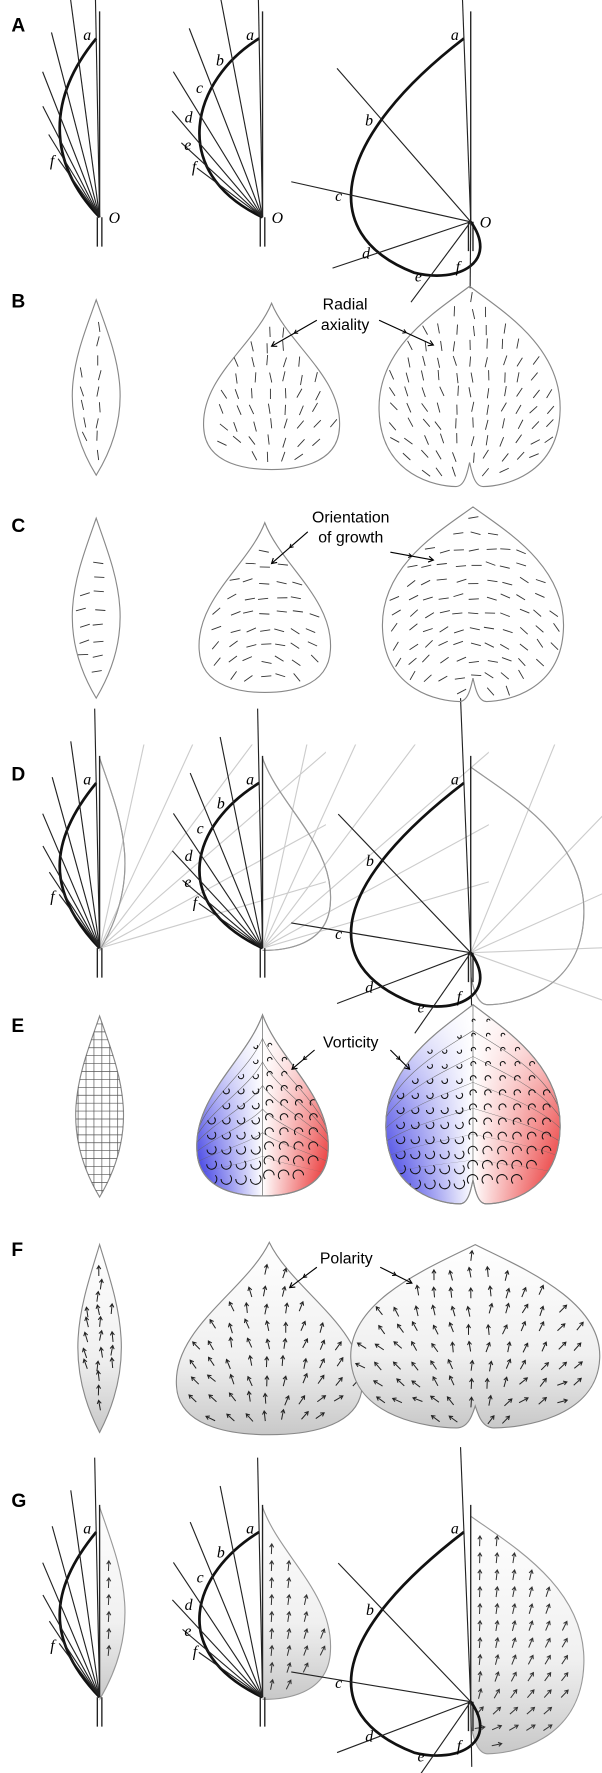  What do you see at coordinates (17, 1250) in the screenshot?
I see `panel-letter: F` at bounding box center [17, 1250].